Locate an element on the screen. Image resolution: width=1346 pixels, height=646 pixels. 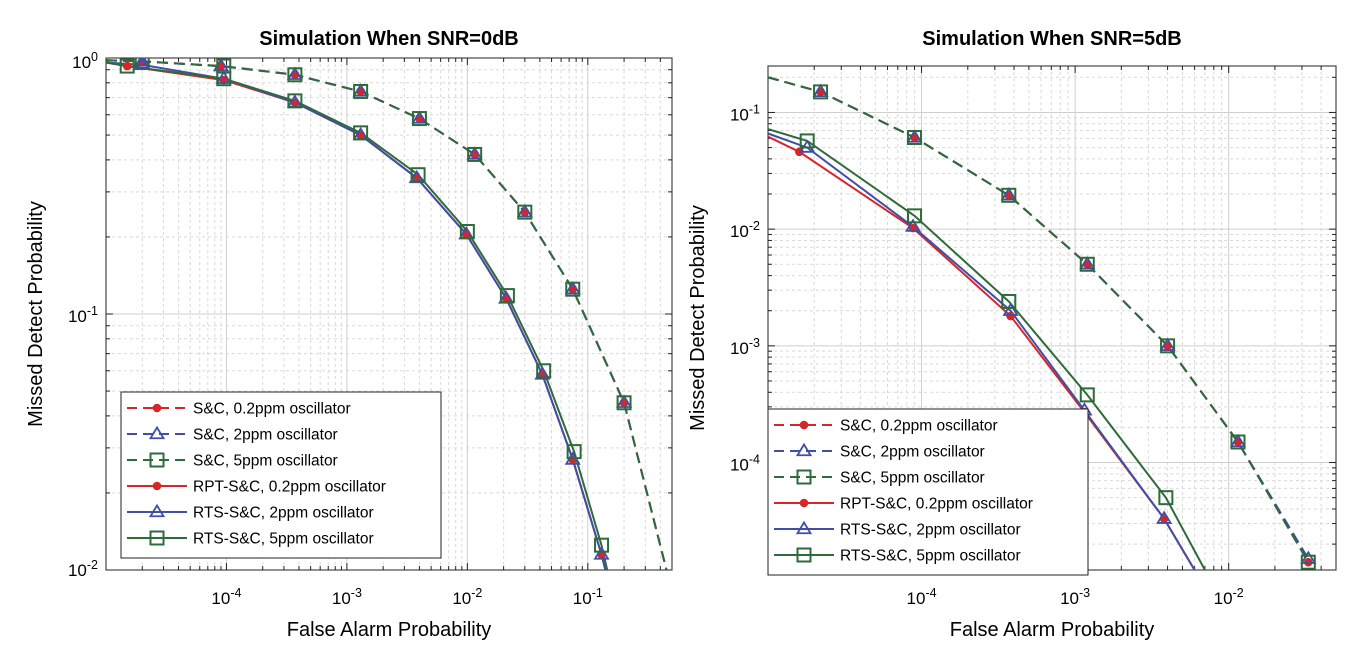
y-tick-label: 10⁻³ is located at coordinates (745, 347).